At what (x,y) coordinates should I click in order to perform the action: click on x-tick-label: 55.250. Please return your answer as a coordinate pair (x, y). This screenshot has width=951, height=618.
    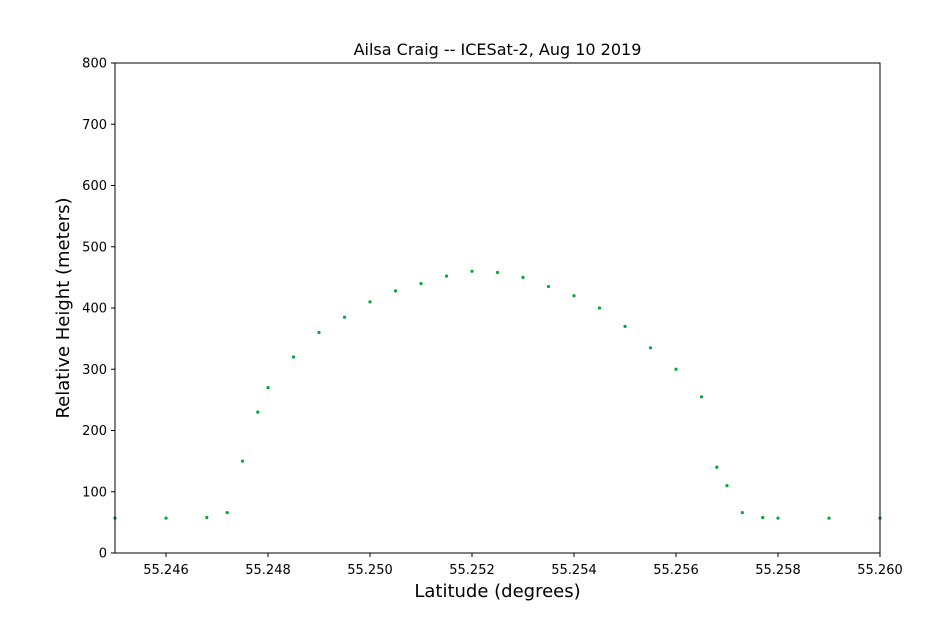
    Looking at the image, I should click on (370, 570).